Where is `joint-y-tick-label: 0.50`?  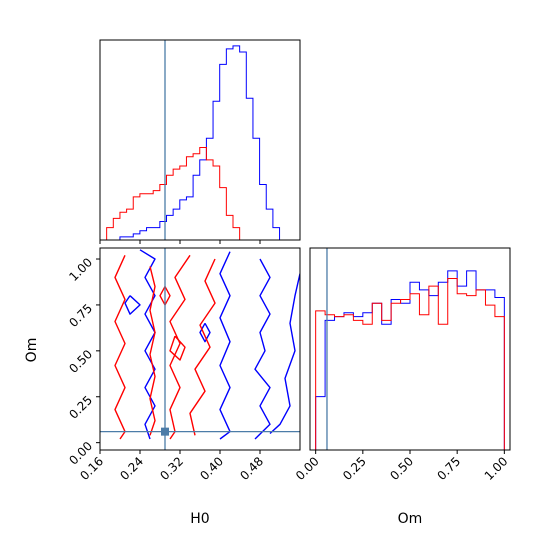 joint-y-tick-label: 0.50 is located at coordinates (80, 361).